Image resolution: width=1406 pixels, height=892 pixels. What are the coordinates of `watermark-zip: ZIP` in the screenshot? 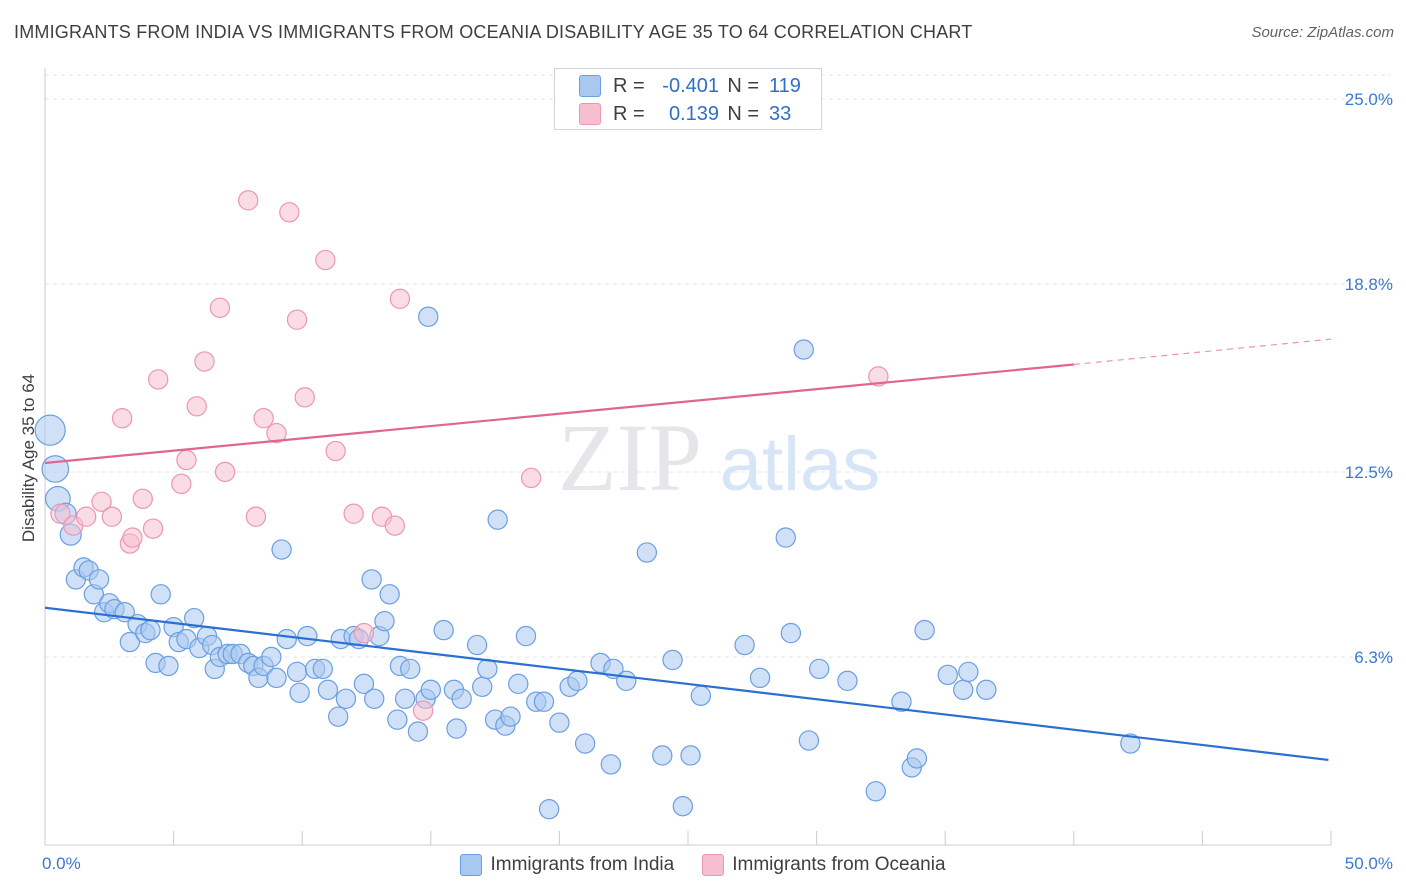 It's located at (630, 457).